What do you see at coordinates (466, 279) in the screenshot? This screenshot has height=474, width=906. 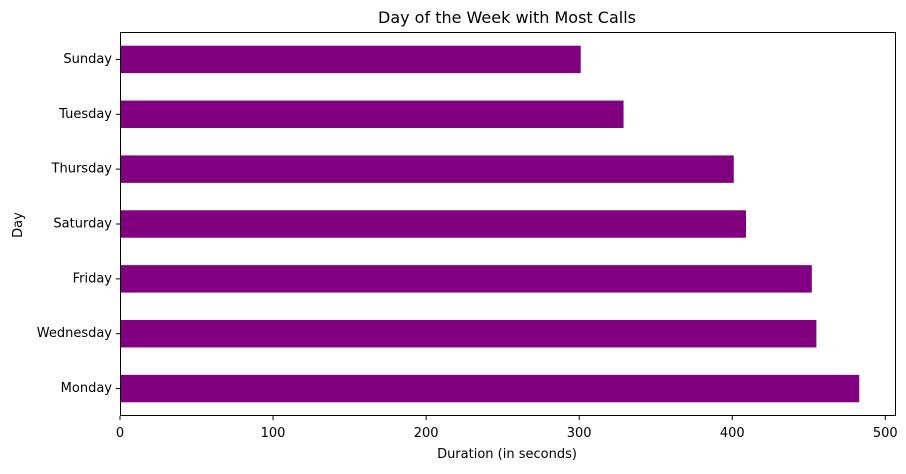 I see `bar-friday` at bounding box center [466, 279].